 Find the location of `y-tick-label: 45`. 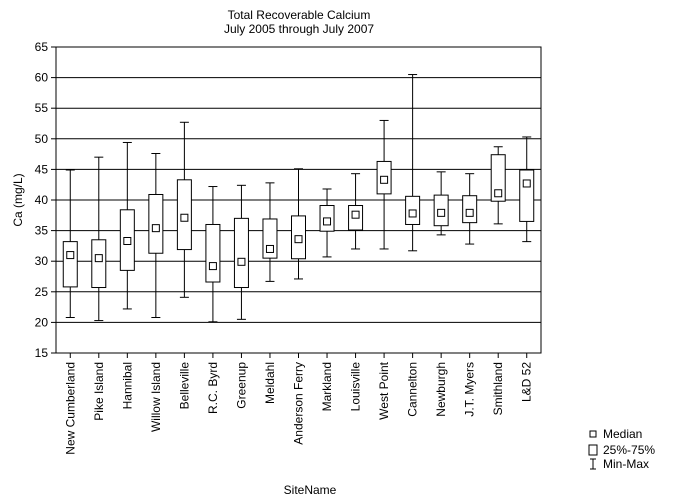

y-tick-label: 45 is located at coordinates (42, 169).